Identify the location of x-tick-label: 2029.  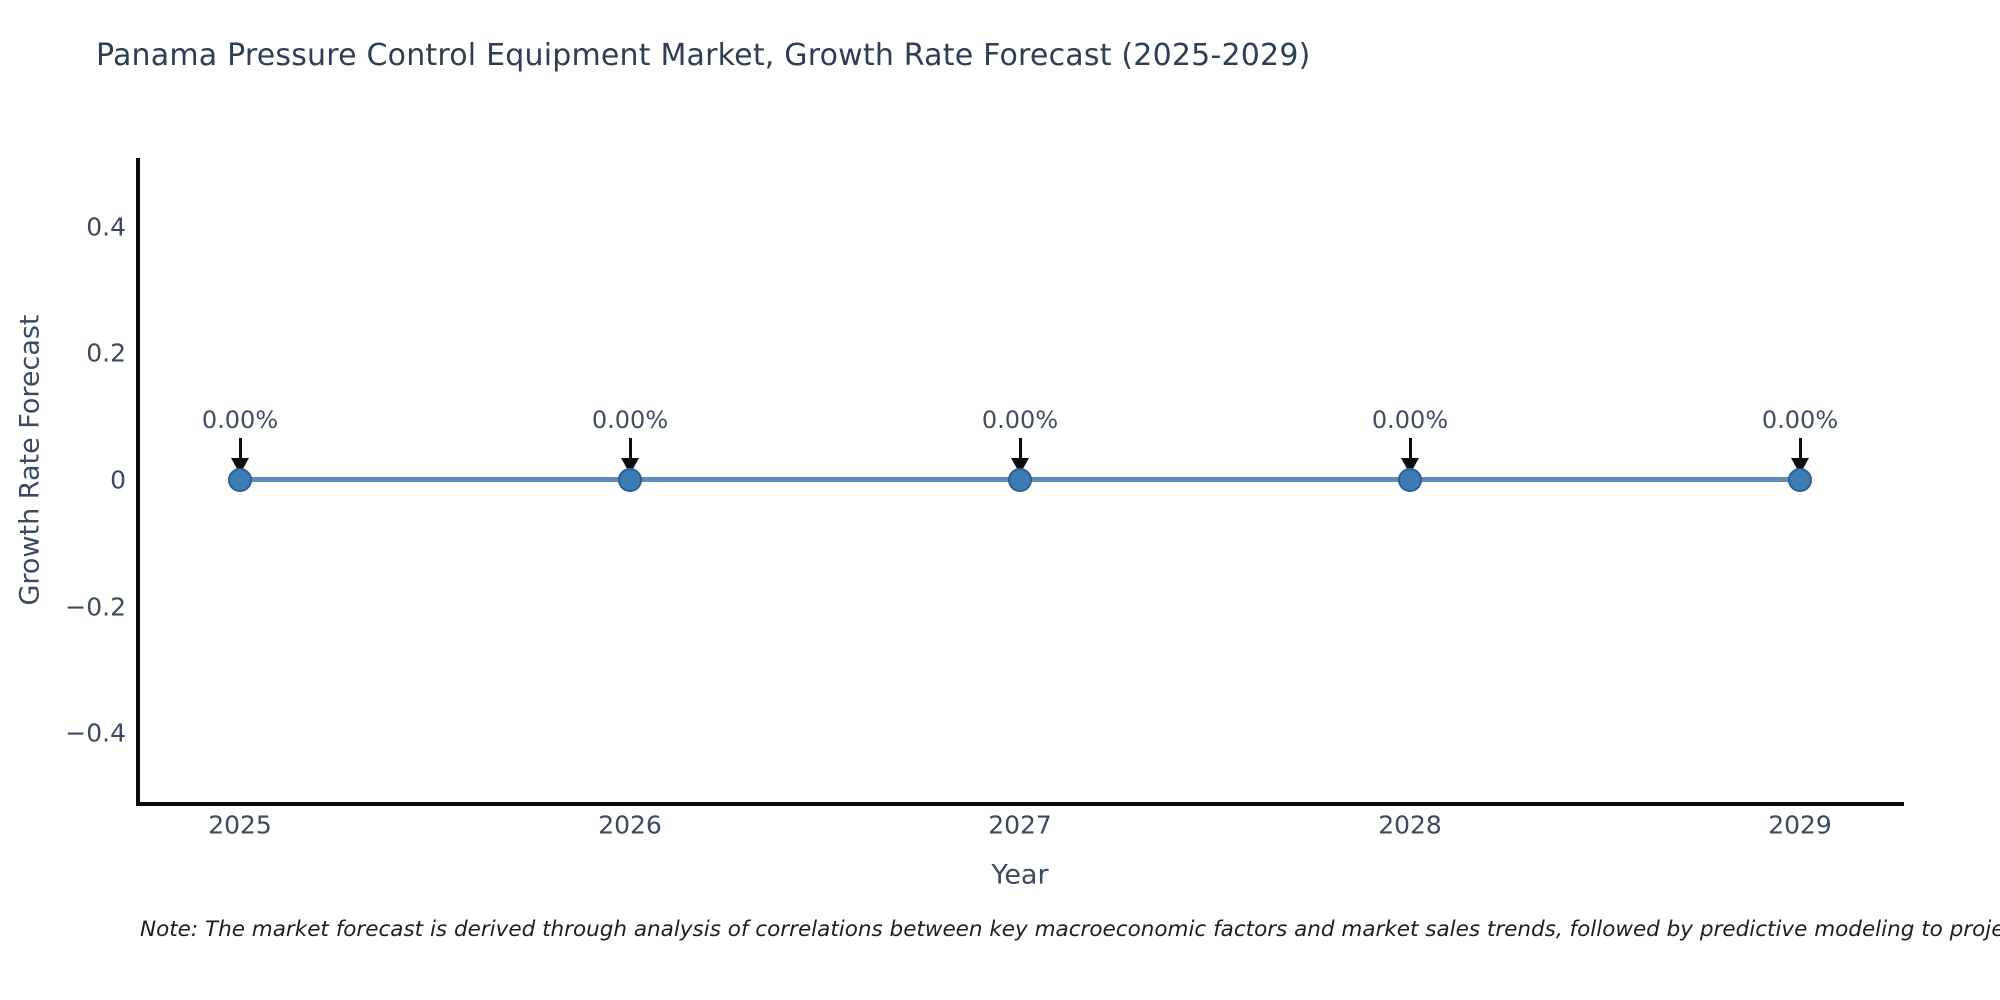
(1800, 825).